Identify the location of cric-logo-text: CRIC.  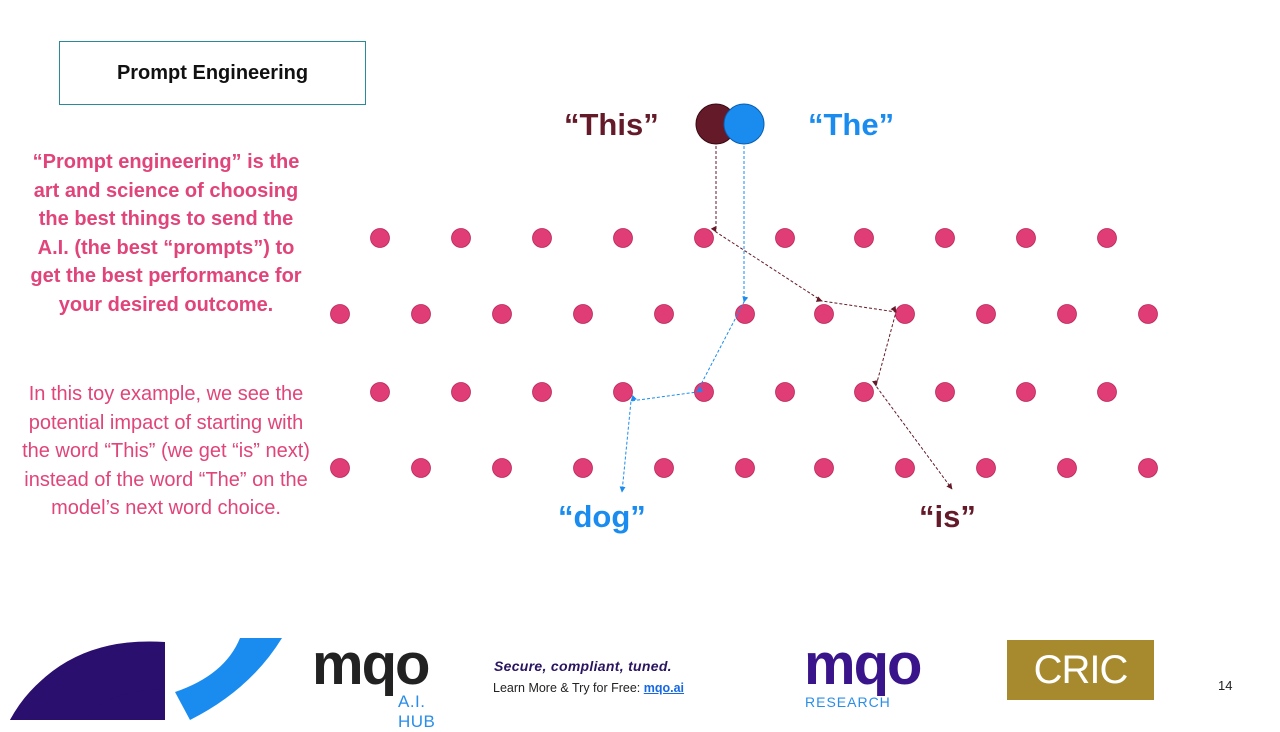
(1081, 669).